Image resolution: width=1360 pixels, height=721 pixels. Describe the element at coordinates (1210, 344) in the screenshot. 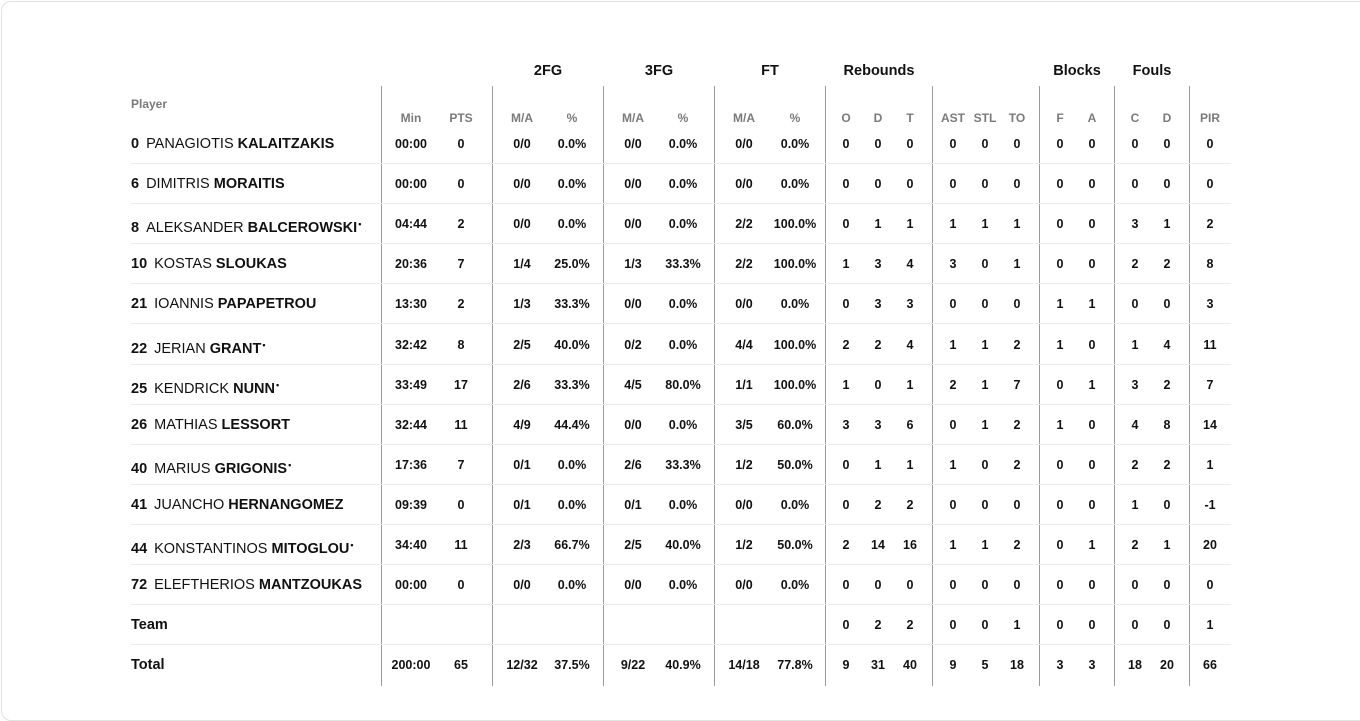

I see `stat-pir: 11` at that location.